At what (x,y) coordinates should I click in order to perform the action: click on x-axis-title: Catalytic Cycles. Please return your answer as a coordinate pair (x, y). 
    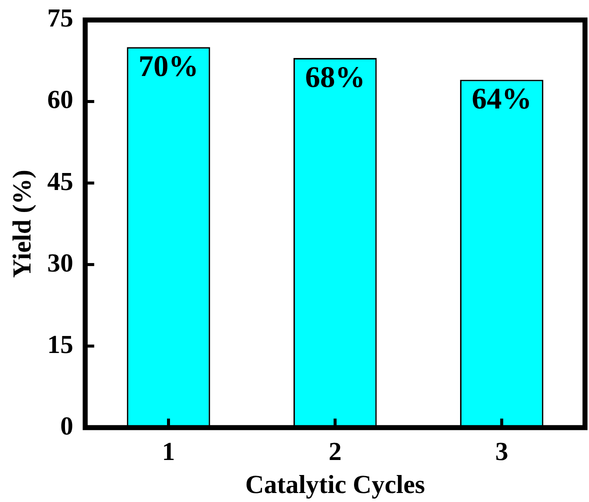
    Looking at the image, I should click on (335, 485).